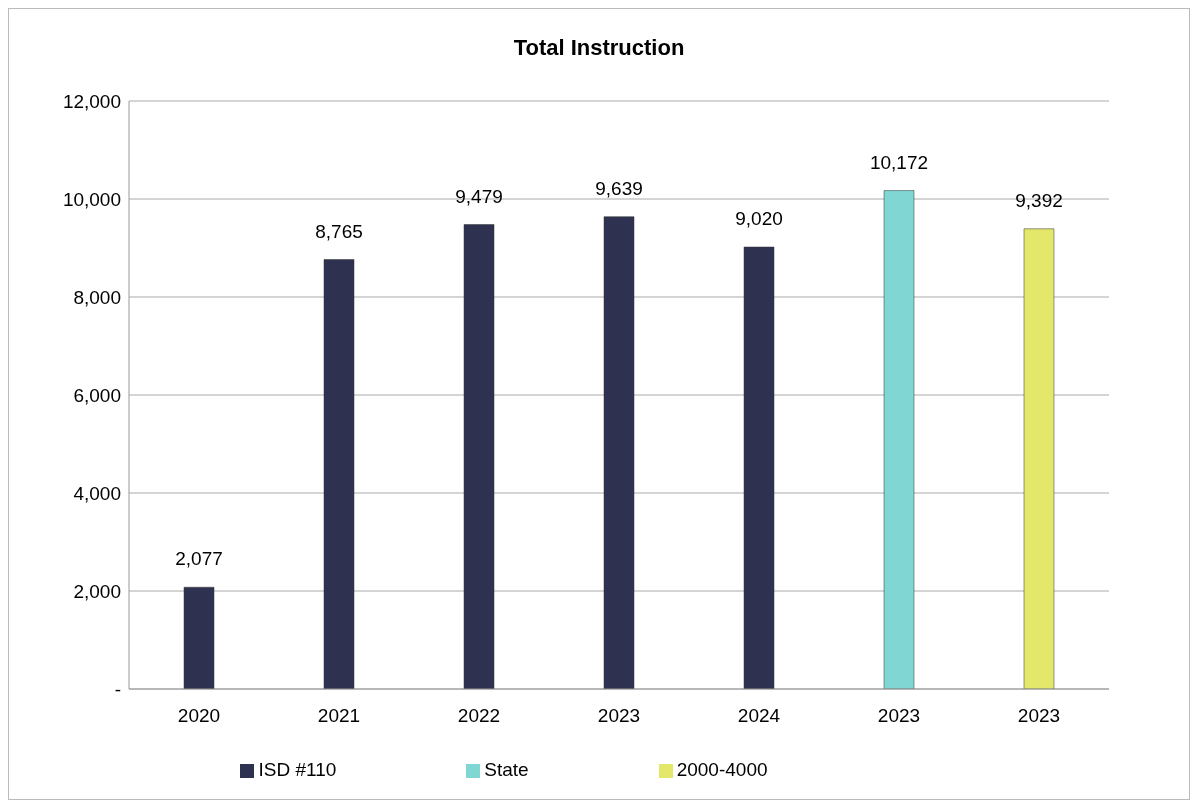 Image resolution: width=1195 pixels, height=808 pixels. What do you see at coordinates (619, 188) in the screenshot?
I see `data-label: 9,639` at bounding box center [619, 188].